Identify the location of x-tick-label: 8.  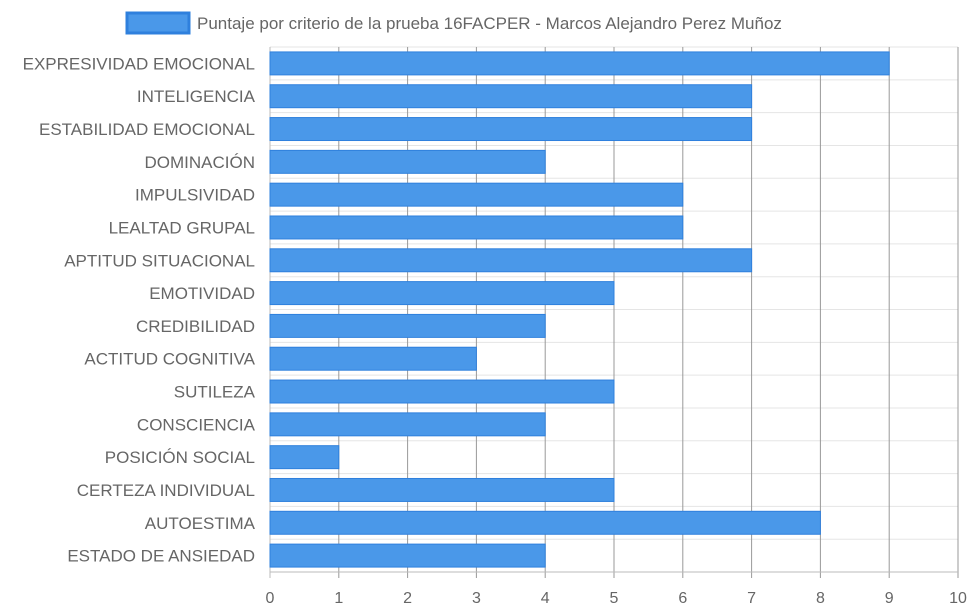
(820, 598).